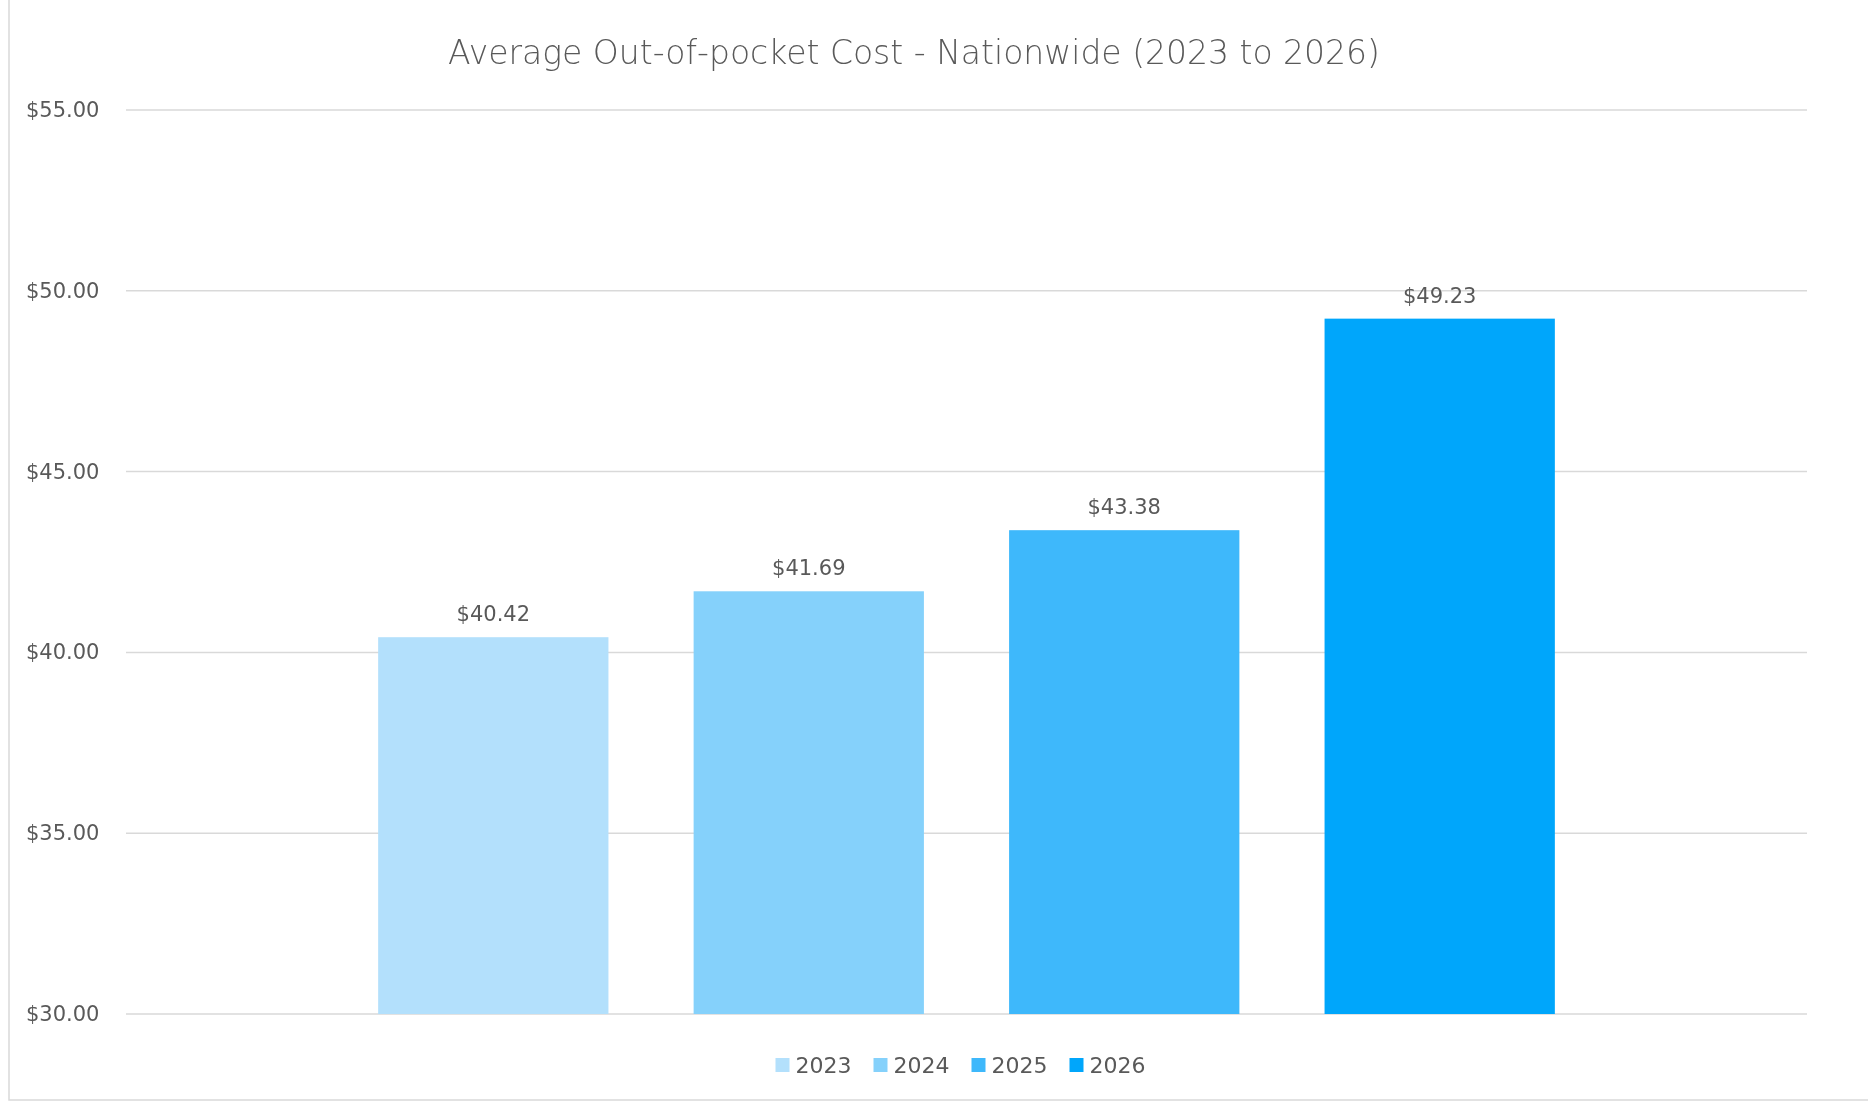 The image size is (1868, 1104). What do you see at coordinates (63, 471) in the screenshot?
I see `y-tick-label: $45.00` at bounding box center [63, 471].